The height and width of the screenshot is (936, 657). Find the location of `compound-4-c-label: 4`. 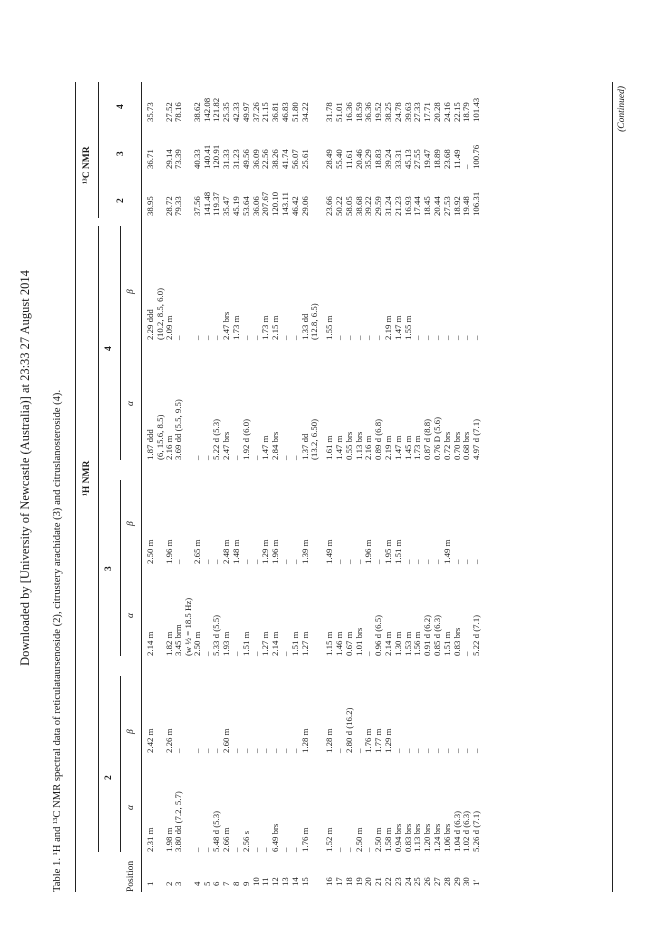

compound-4-c-label: 4 is located at coordinates (121, 106).